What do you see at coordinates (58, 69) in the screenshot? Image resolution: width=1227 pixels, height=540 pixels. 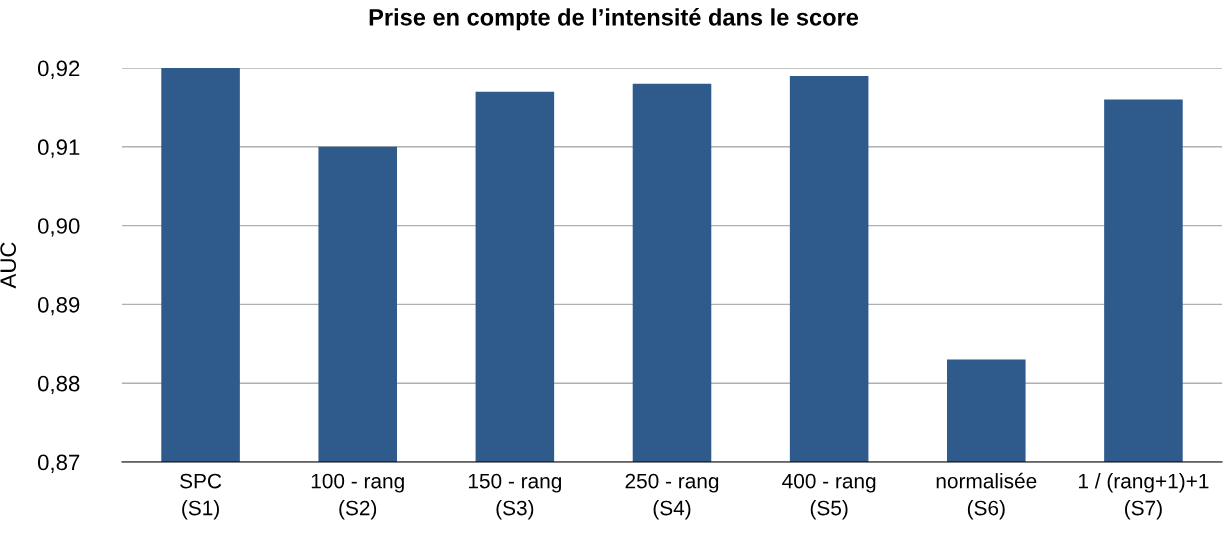 I see `y-tick-label: 0,92` at bounding box center [58, 69].